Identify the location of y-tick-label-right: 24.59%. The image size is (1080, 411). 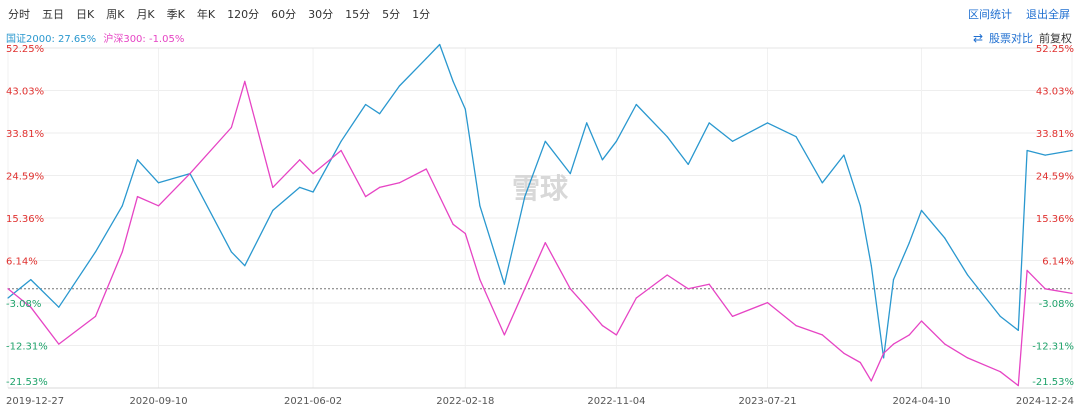
(1055, 176).